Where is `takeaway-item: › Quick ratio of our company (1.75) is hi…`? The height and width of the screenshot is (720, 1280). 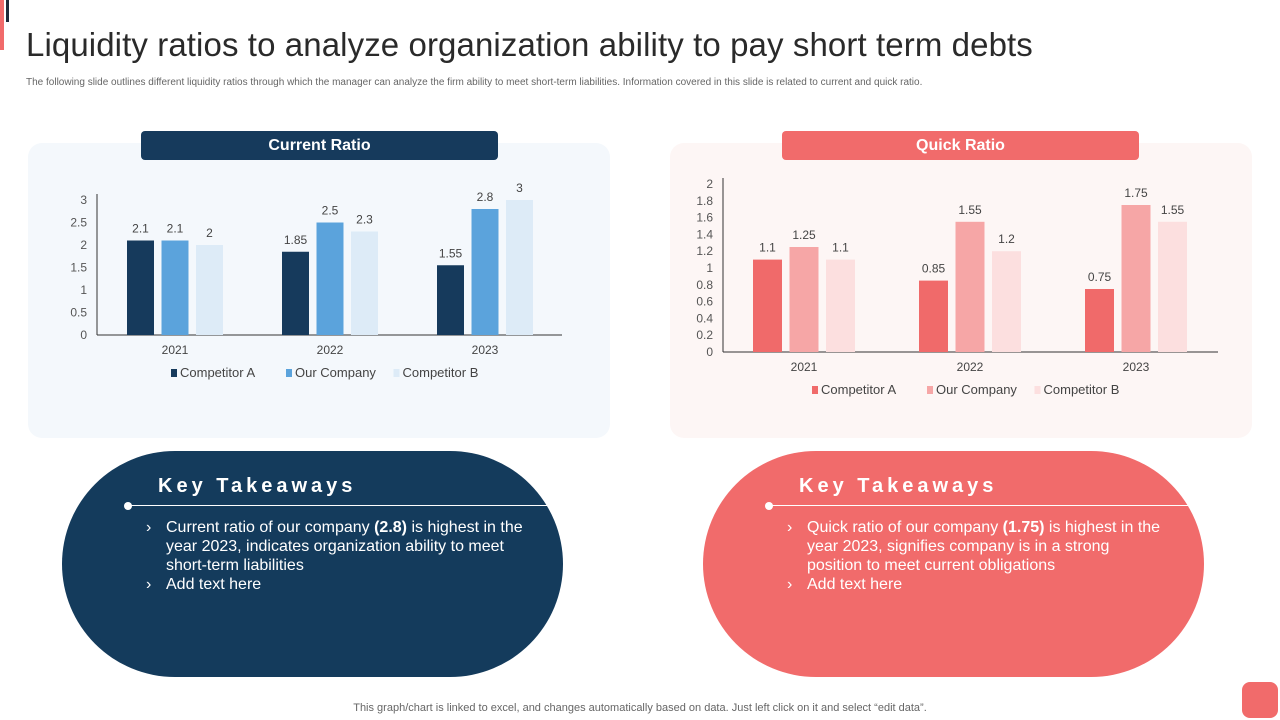 takeaway-item: › Quick ratio of our company (1.75) is hi… is located at coordinates (977, 546).